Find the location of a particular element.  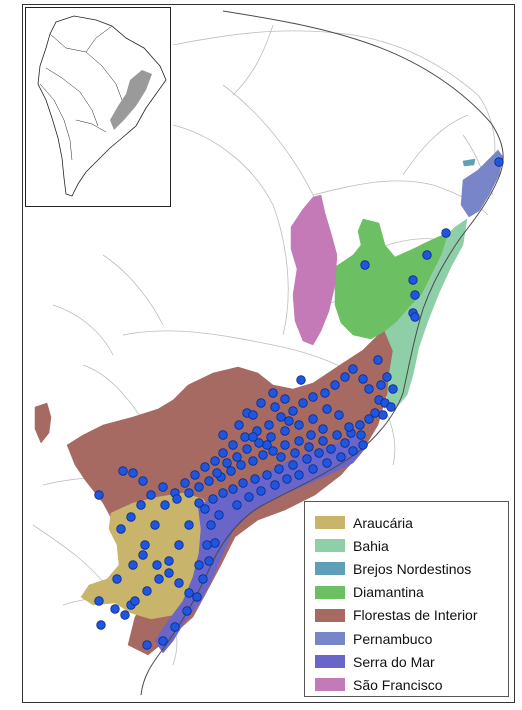

inset-svg is located at coordinates (102, 106).